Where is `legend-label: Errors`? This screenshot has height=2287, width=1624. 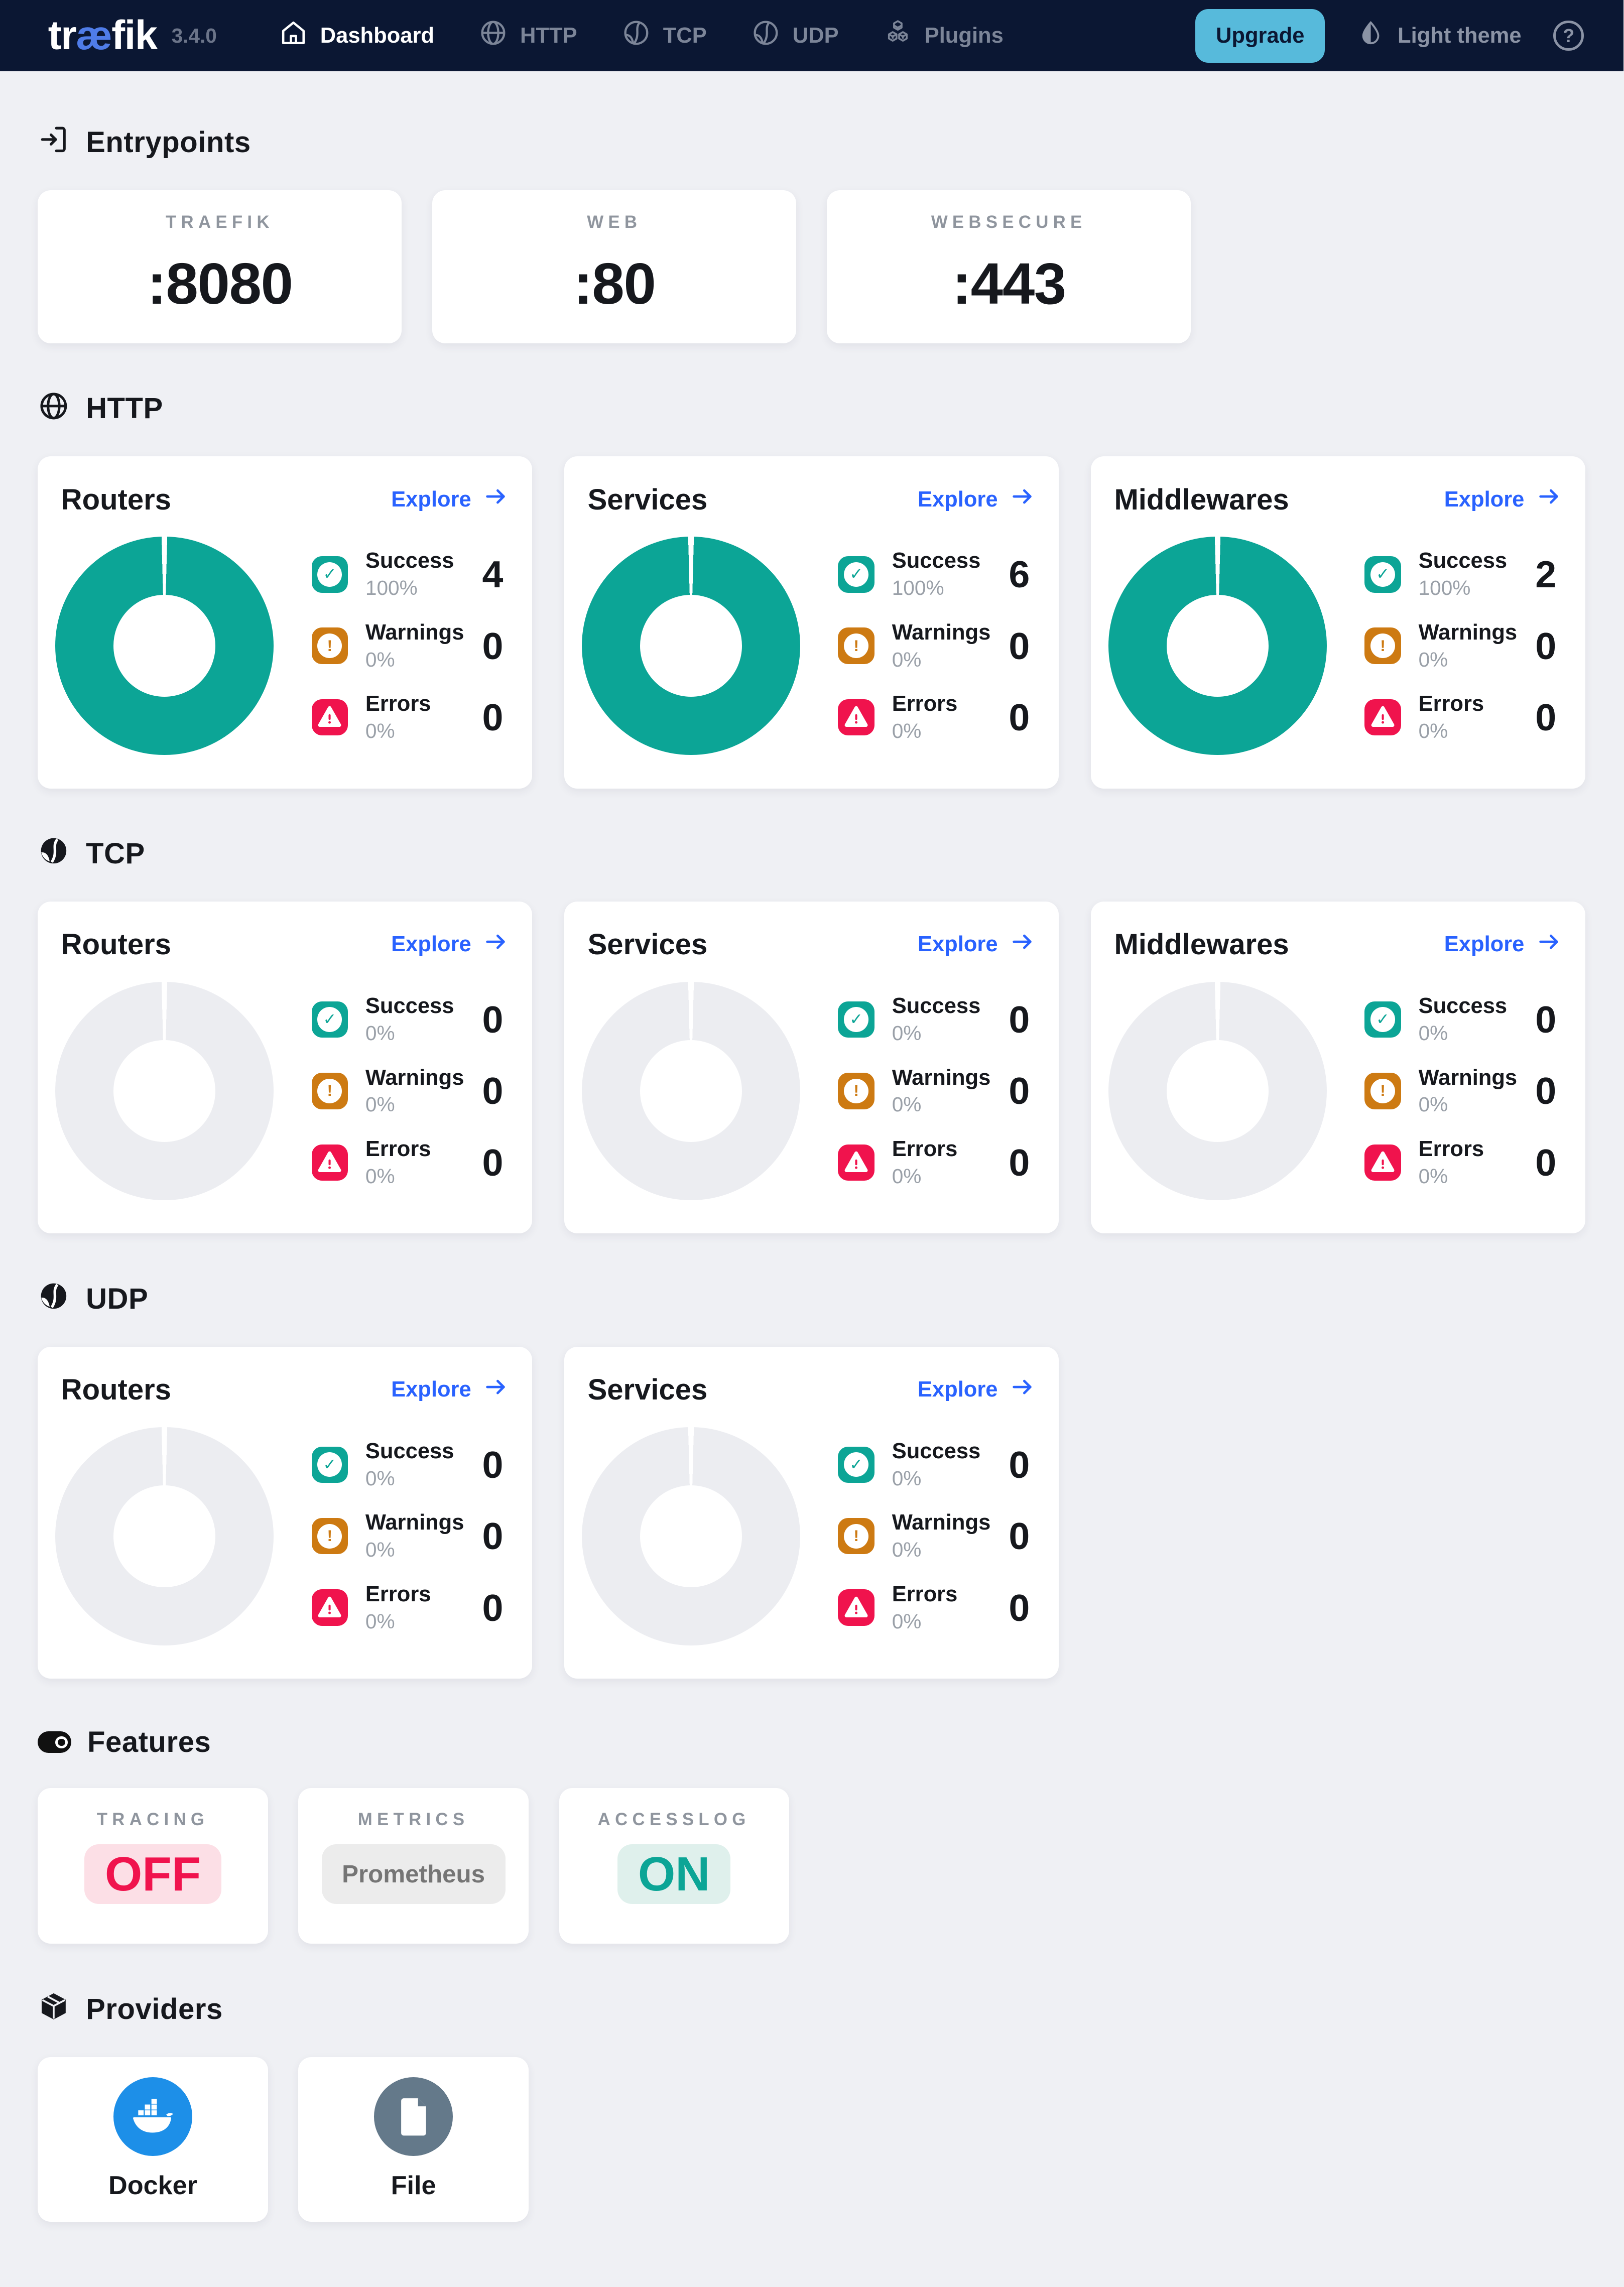 legend-label: Errors is located at coordinates (398, 704).